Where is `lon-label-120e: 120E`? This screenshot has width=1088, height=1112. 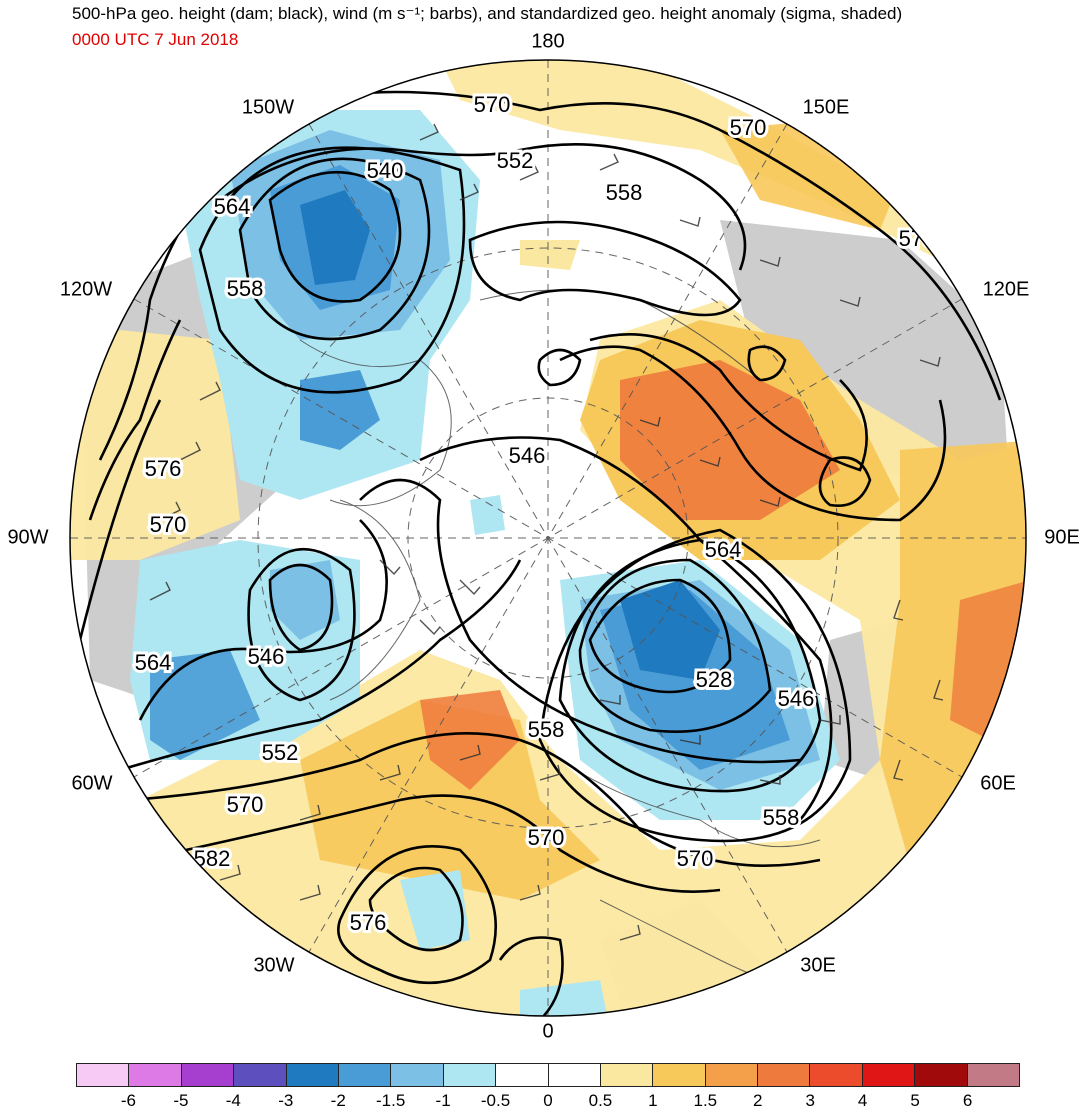
lon-label-120e: 120E is located at coordinates (1006, 289).